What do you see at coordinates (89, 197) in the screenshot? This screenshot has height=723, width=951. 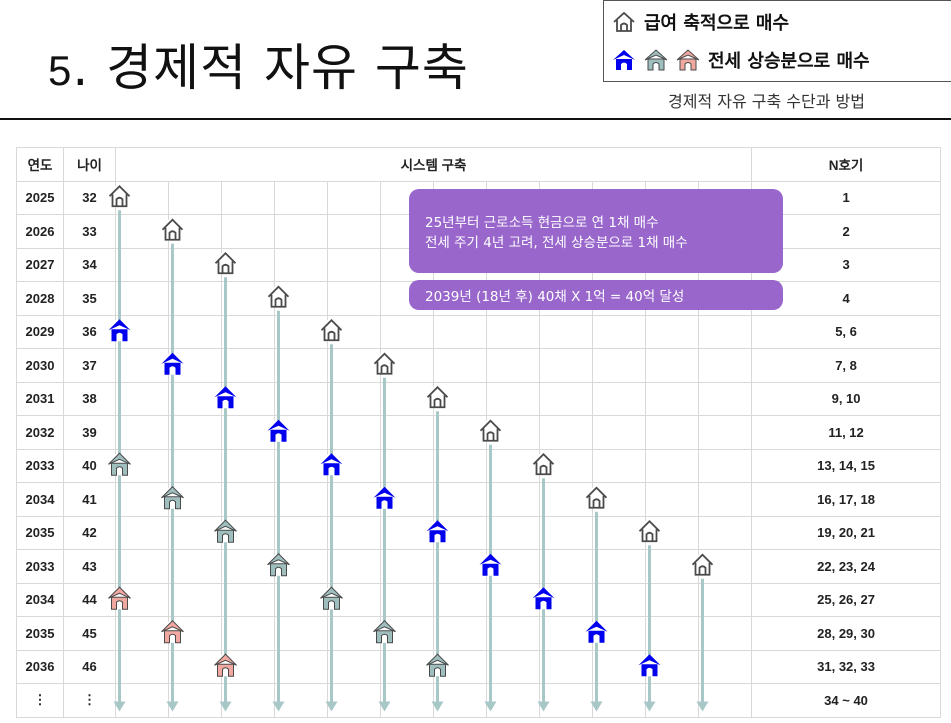 I see `cell-age: 32` at bounding box center [89, 197].